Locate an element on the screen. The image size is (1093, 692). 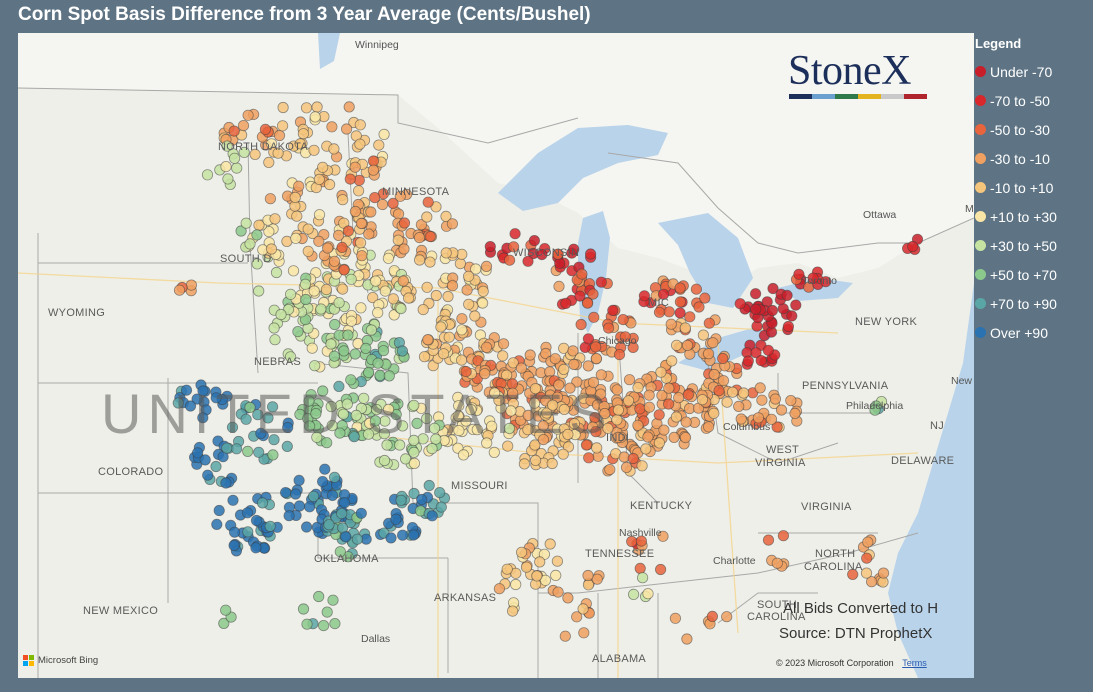
legend-item: +10 to +30 is located at coordinates (1032, 216).